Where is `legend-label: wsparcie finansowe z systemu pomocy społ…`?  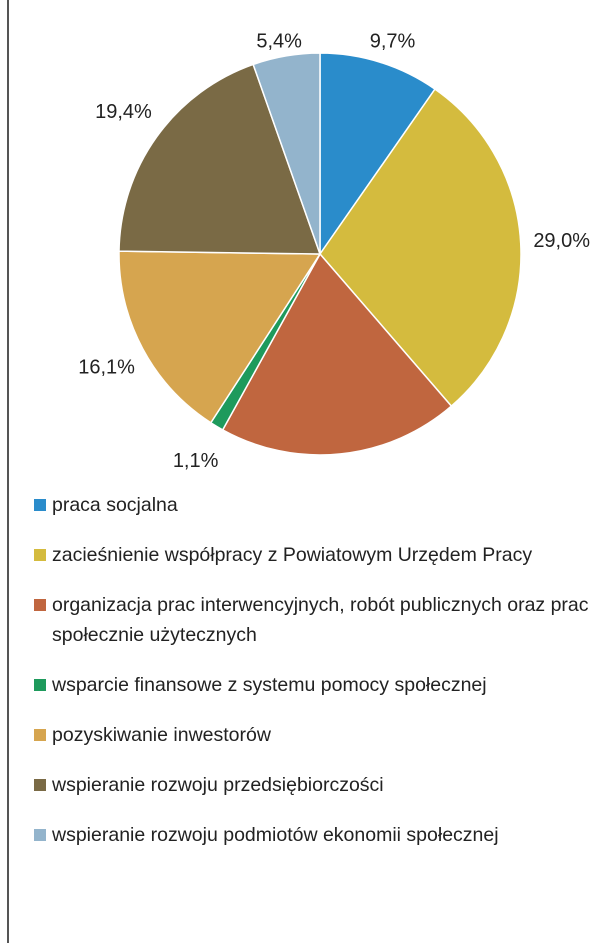
legend-label: wsparcie finansowe z systemu pomocy społ… is located at coordinates (269, 685).